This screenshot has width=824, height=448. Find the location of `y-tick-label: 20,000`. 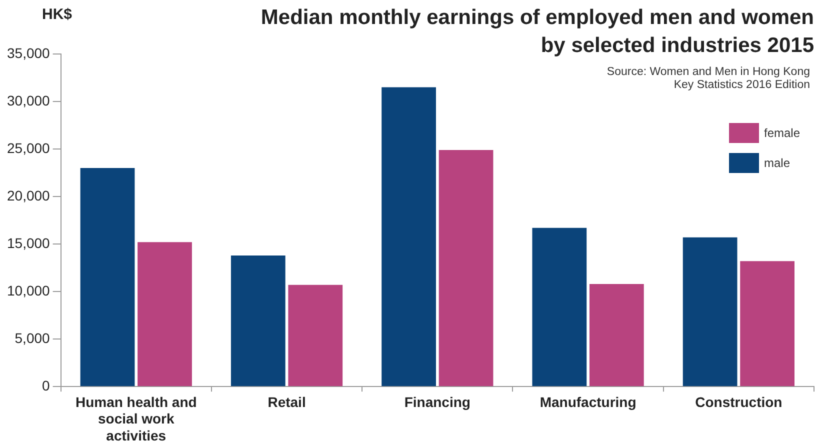

y-tick-label: 20,000 is located at coordinates (28, 195).